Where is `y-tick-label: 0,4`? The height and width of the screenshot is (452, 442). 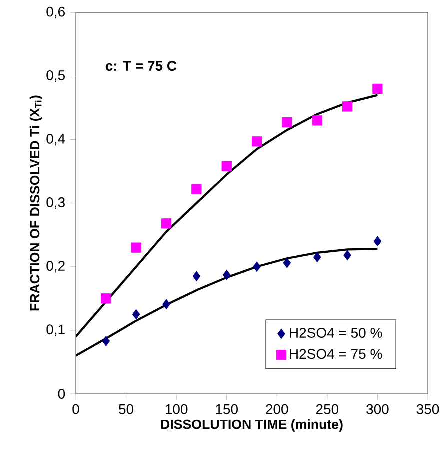
y-tick-label: 0,4 is located at coordinates (56, 140).